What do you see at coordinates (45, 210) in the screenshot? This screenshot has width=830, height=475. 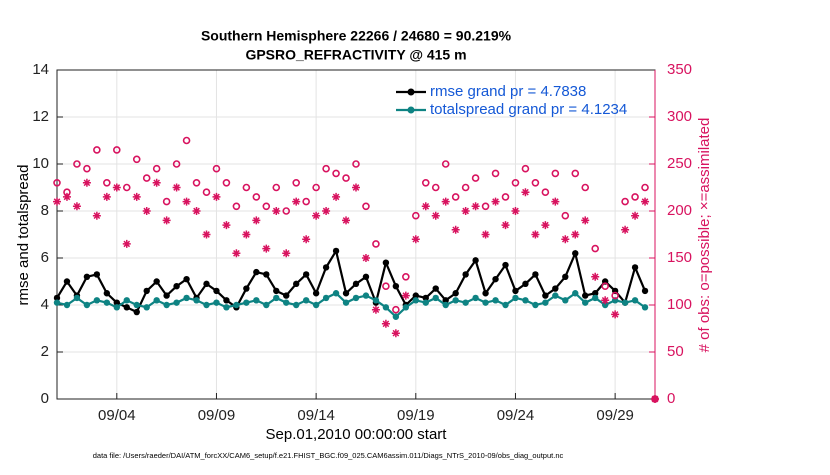 I see `y-tick-label: 8` at bounding box center [45, 210].